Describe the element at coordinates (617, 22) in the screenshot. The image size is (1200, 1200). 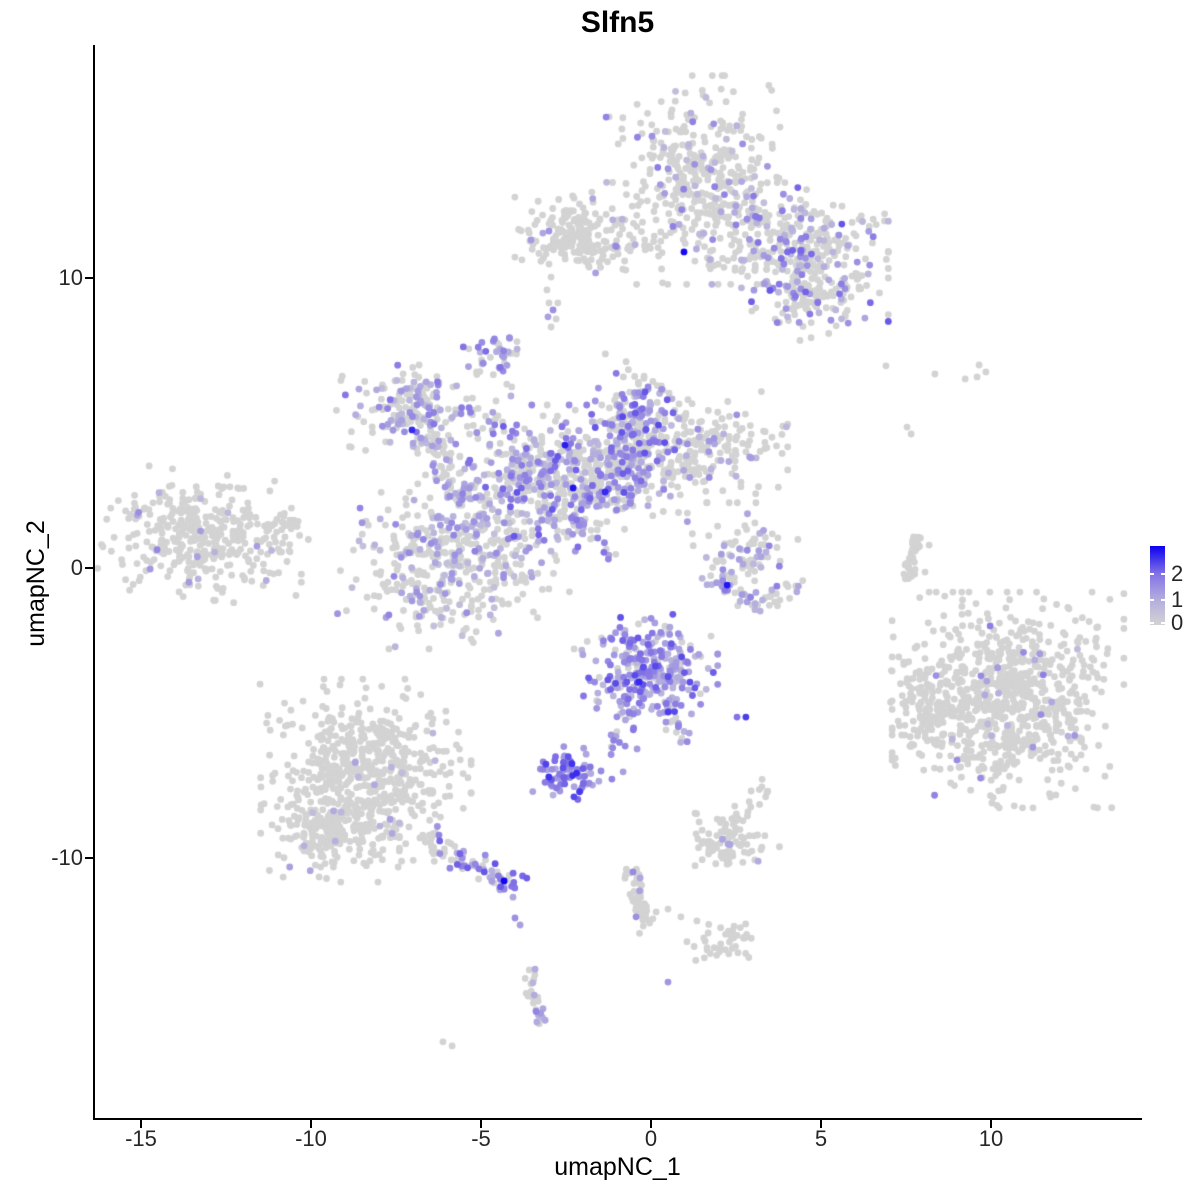
I see `plot-title: Slfn5` at that location.